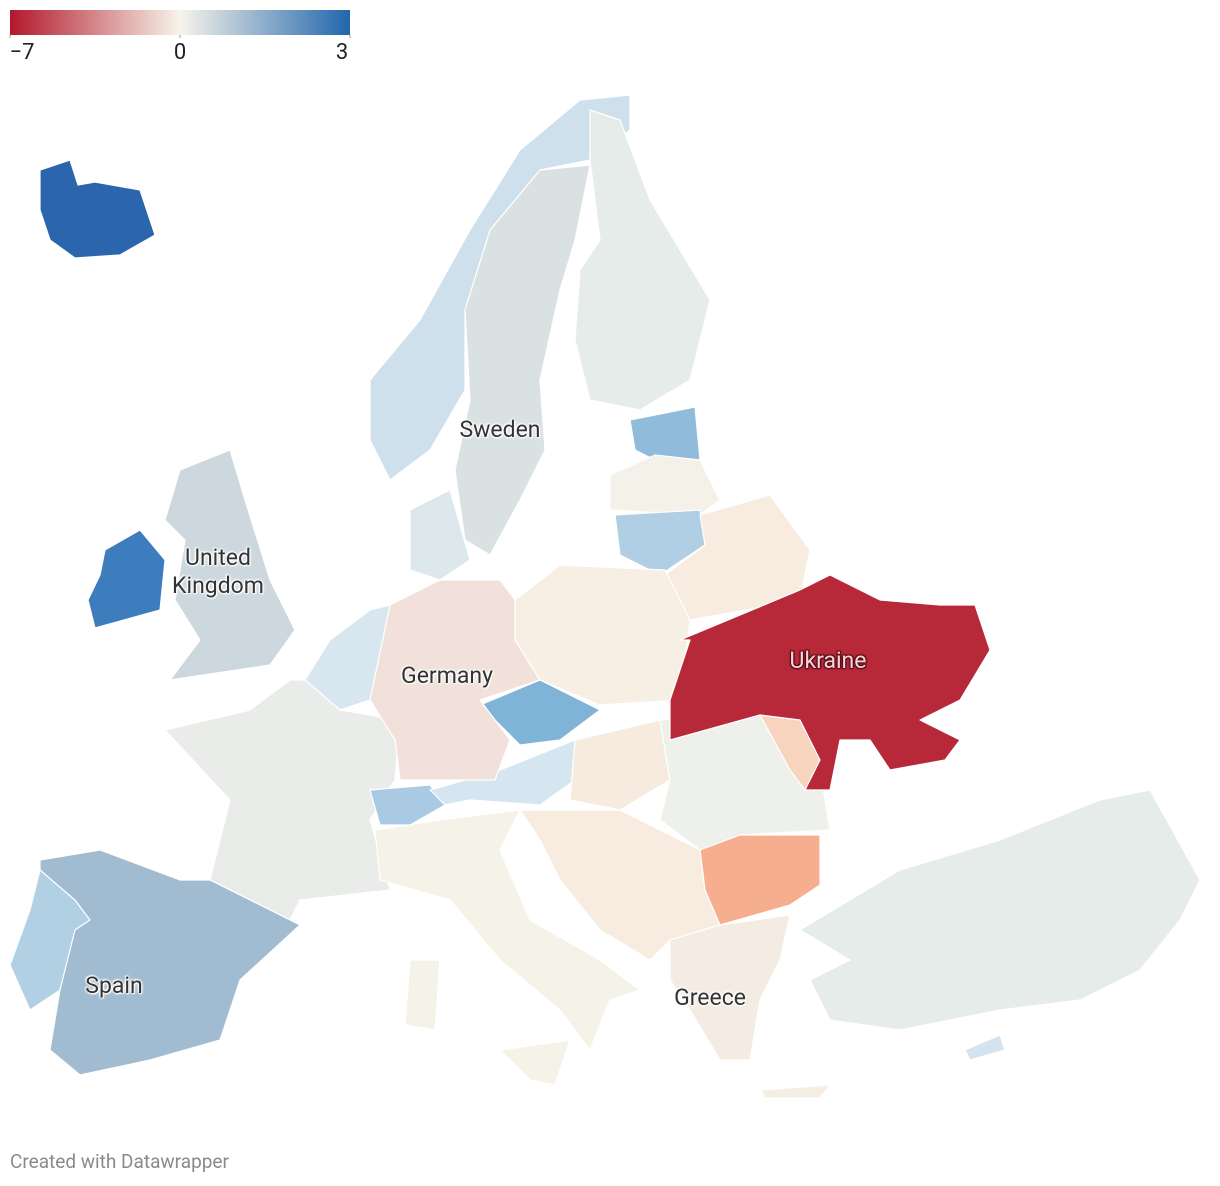 This screenshot has height=1186, width=1220. I want to click on legend, so click(180, 24).